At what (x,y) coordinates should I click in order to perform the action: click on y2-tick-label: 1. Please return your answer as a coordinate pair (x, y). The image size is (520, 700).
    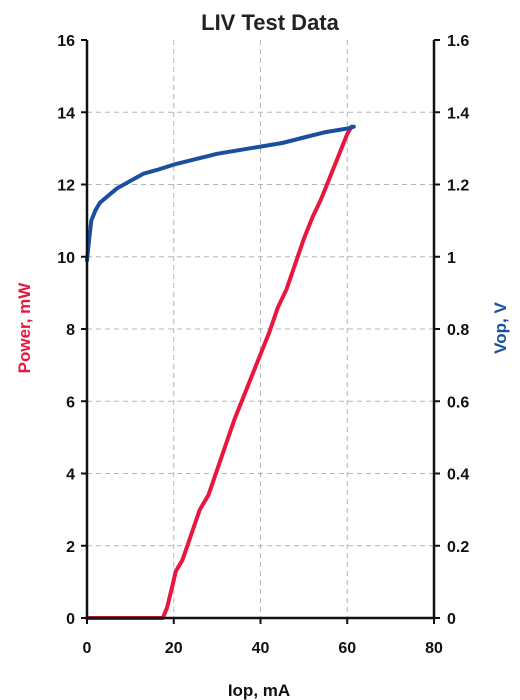
    Looking at the image, I should click on (451, 258).